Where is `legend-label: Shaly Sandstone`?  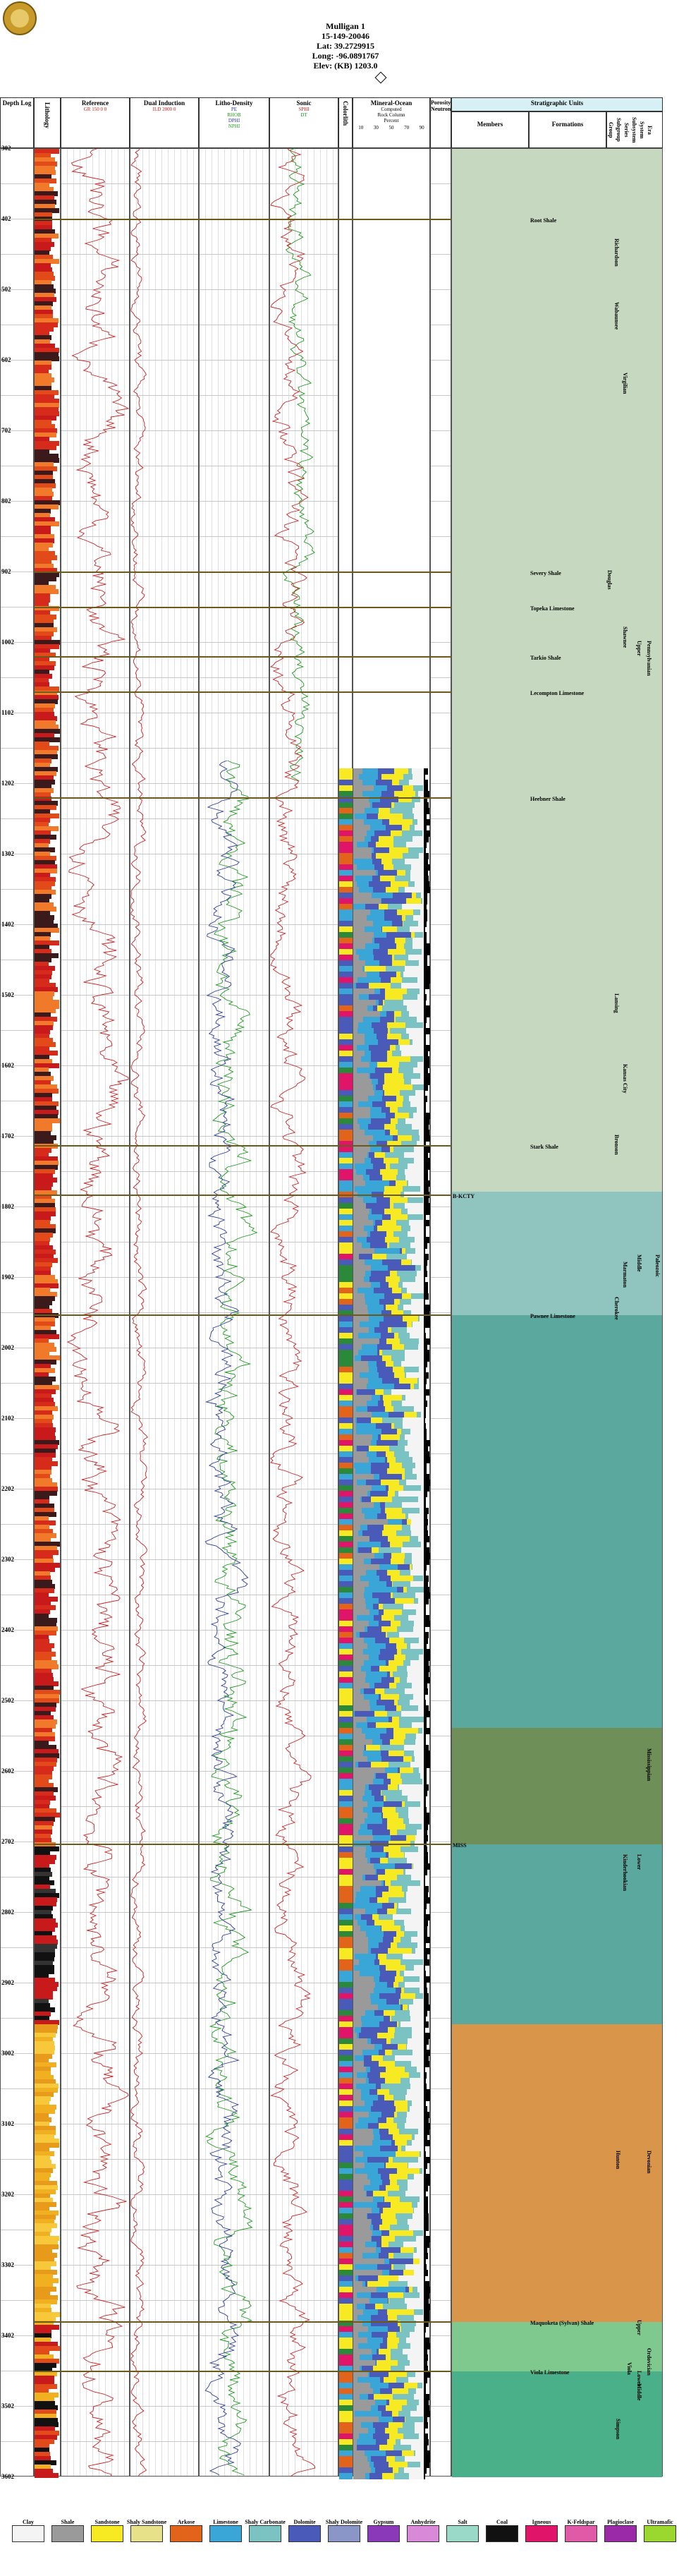
legend-label: Shaly Sandstone is located at coordinates (146, 2522).